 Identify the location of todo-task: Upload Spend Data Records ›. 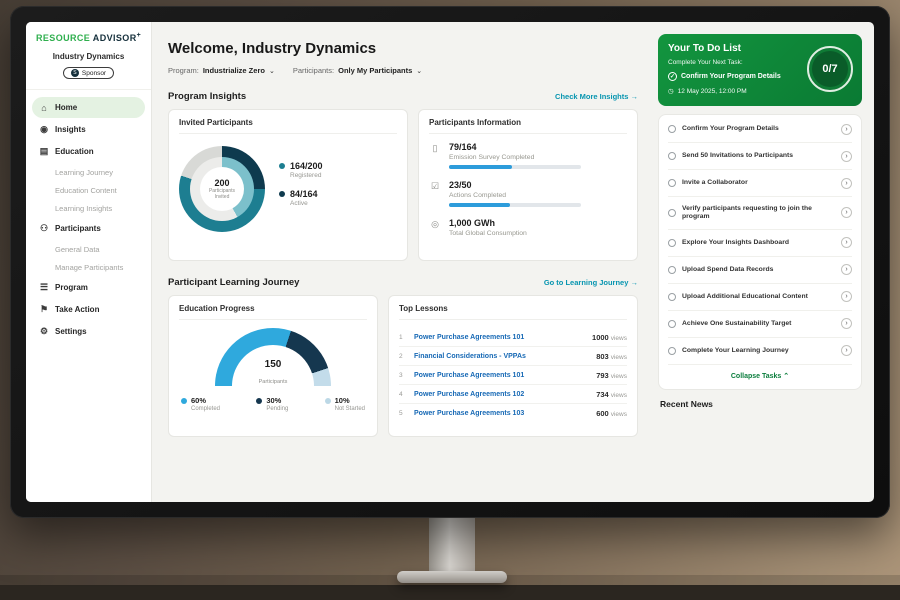
(760, 270).